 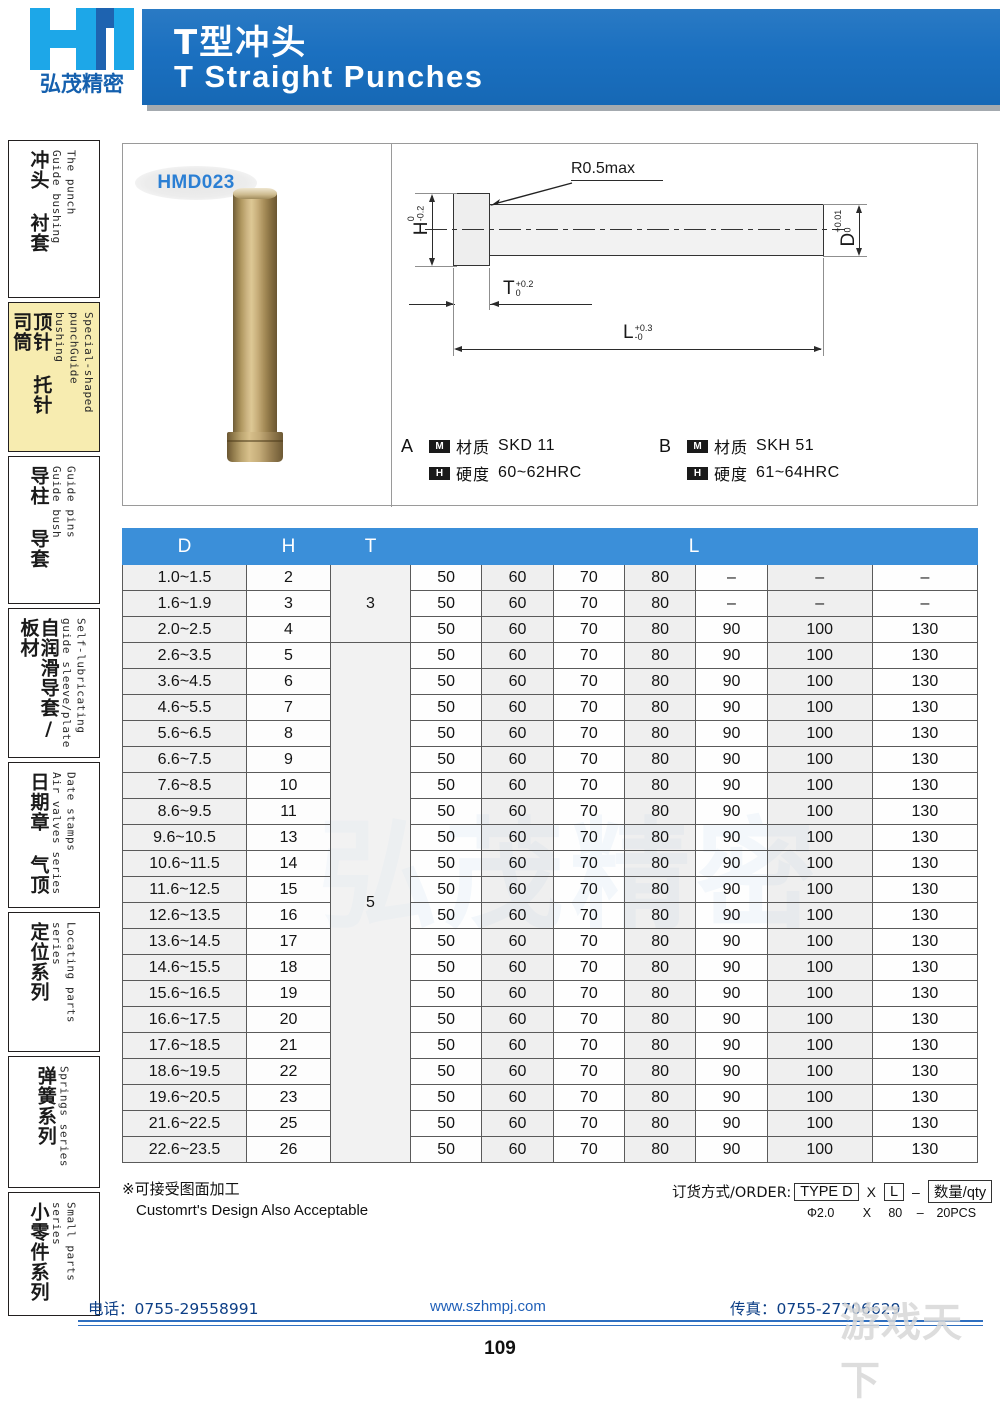 What do you see at coordinates (473, 447) in the screenshot?
I see `material-label-cn: 材质` at bounding box center [473, 447].